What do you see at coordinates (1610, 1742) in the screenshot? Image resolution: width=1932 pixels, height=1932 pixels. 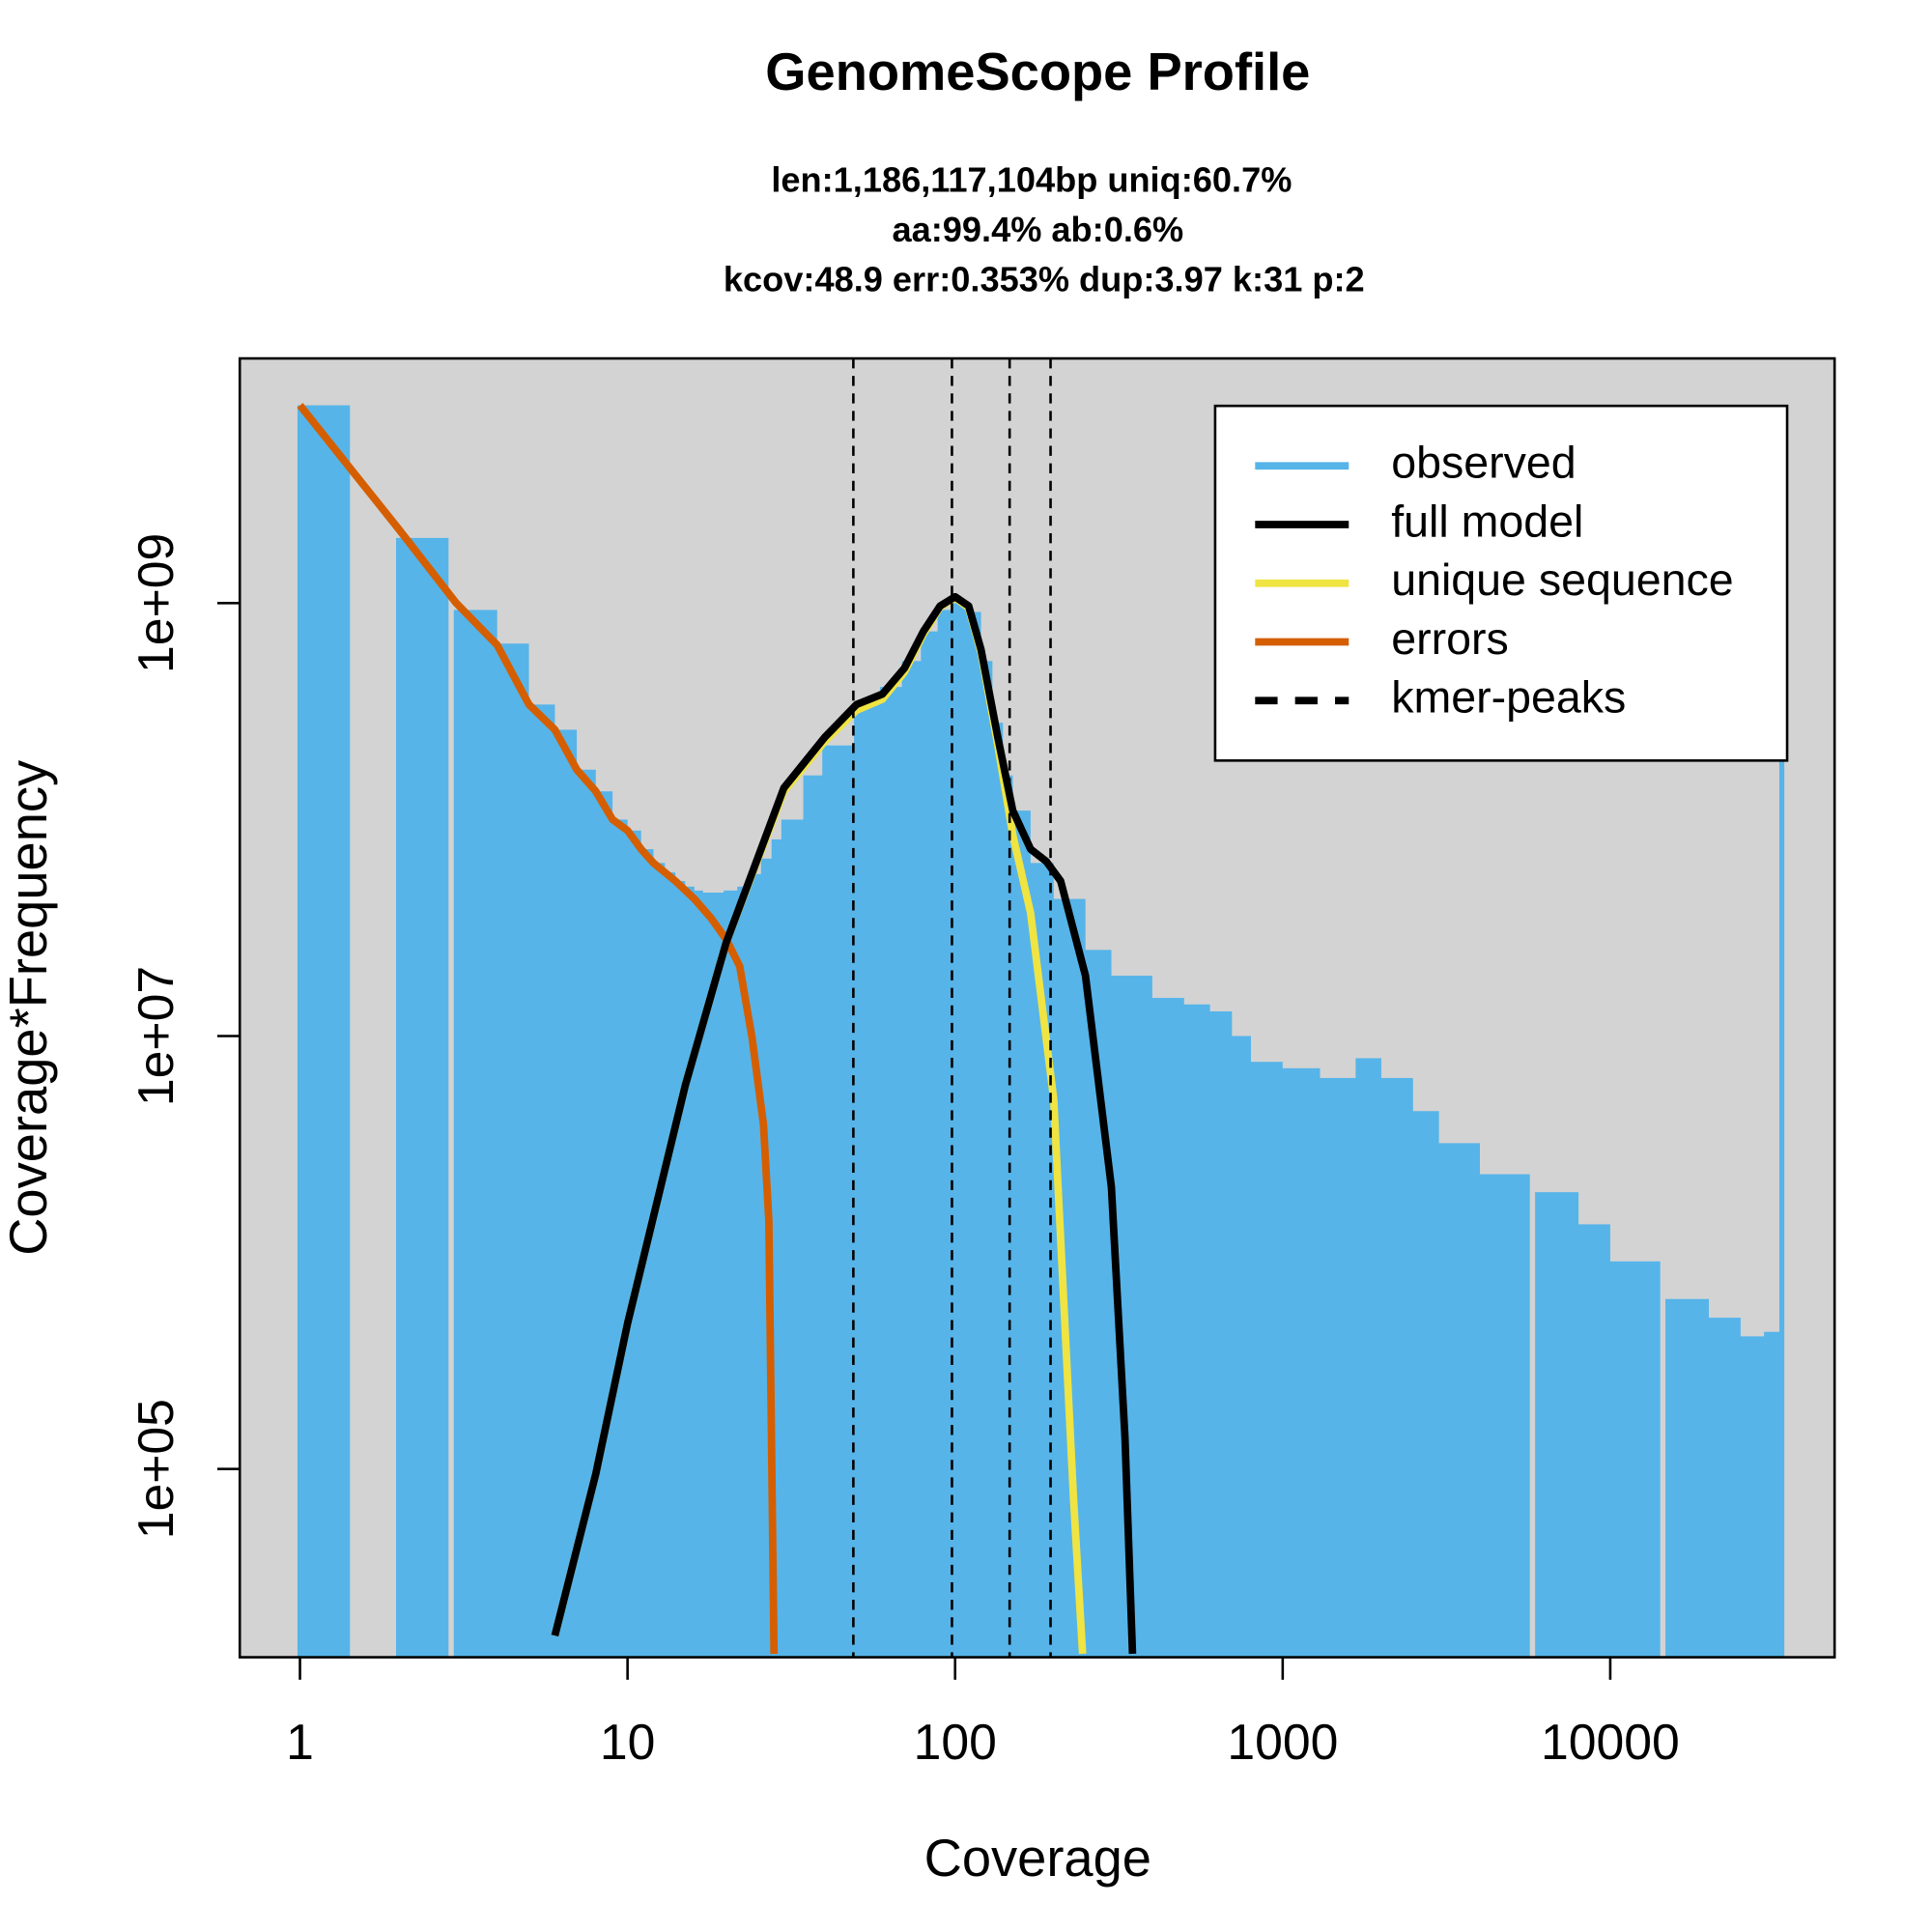 I see `x-tick-label: 10000` at bounding box center [1610, 1742].